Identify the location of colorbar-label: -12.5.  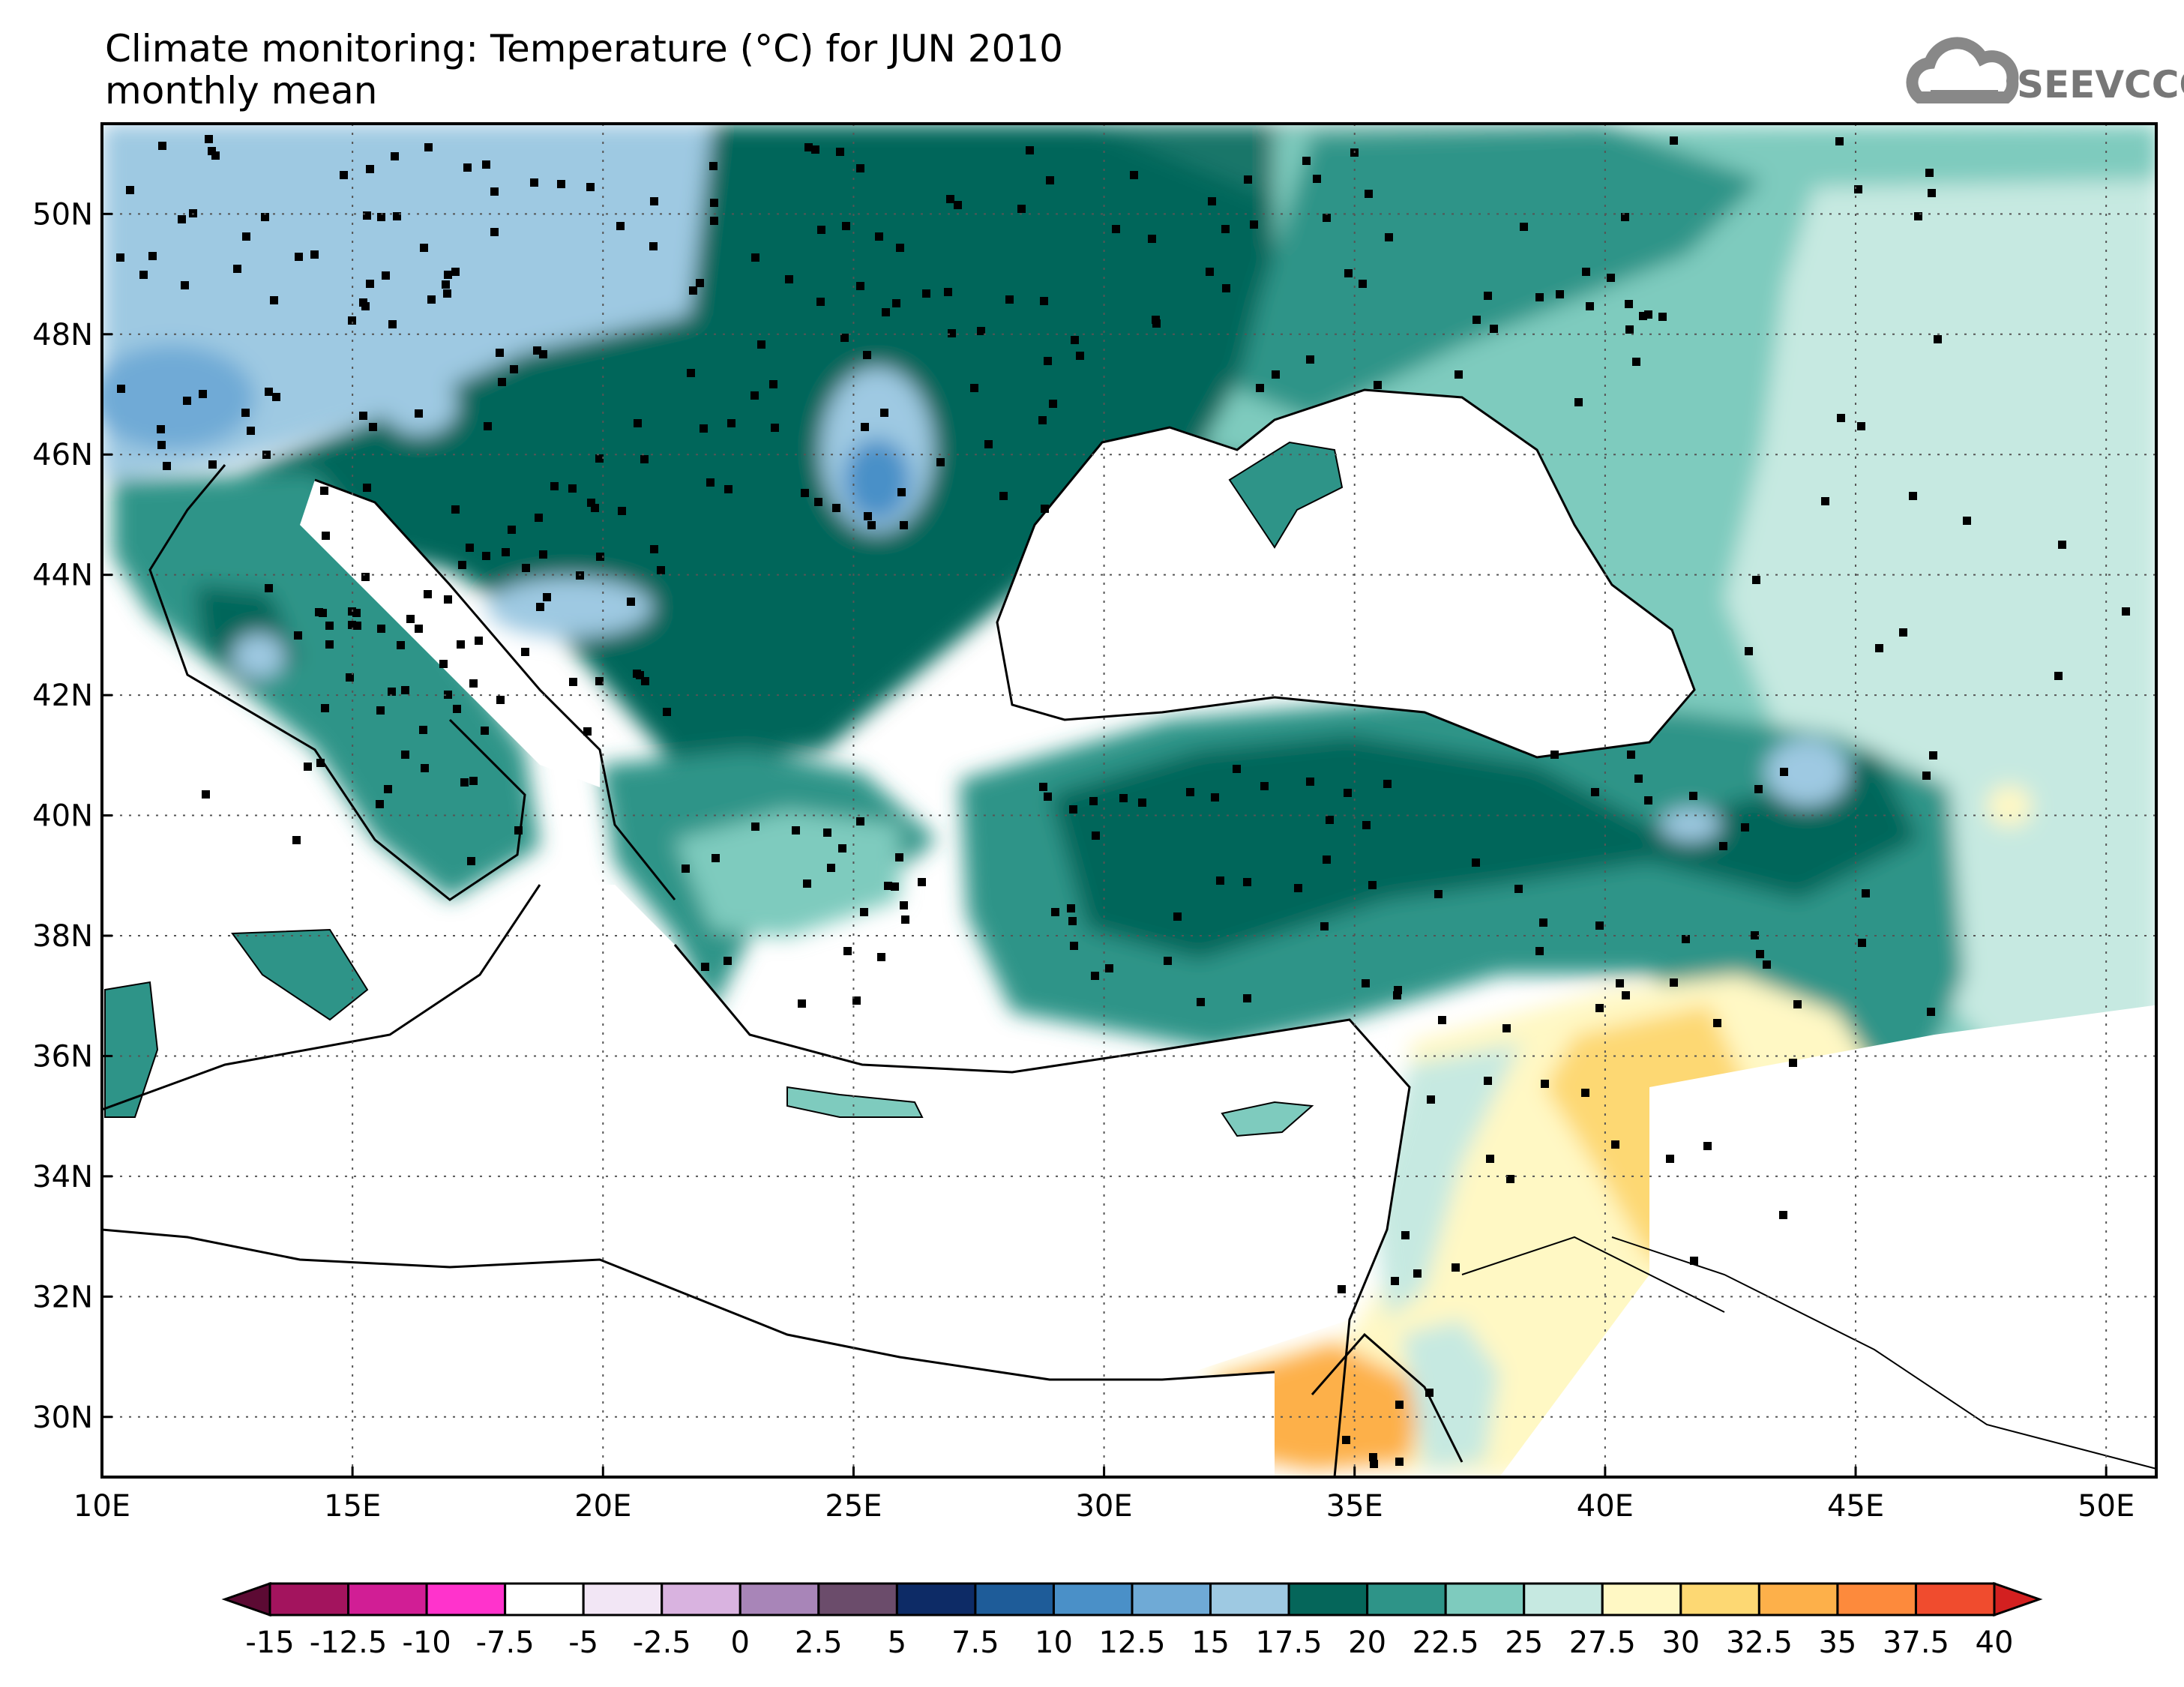
(349, 1643).